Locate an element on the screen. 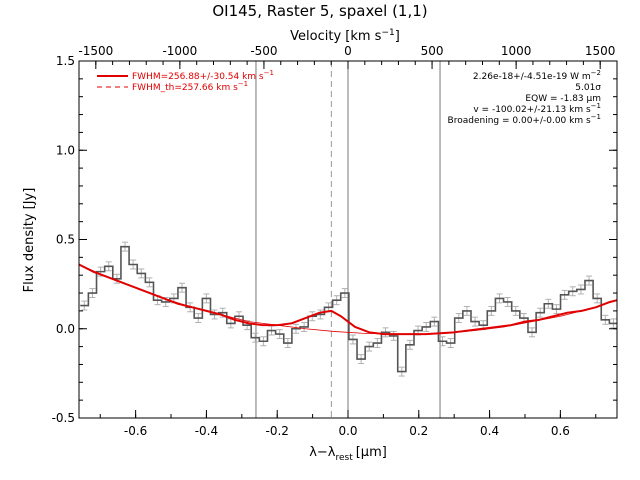  annotation-broadening-text: Broadening = 0.00+/-0.00 km s is located at coordinates (519, 121).